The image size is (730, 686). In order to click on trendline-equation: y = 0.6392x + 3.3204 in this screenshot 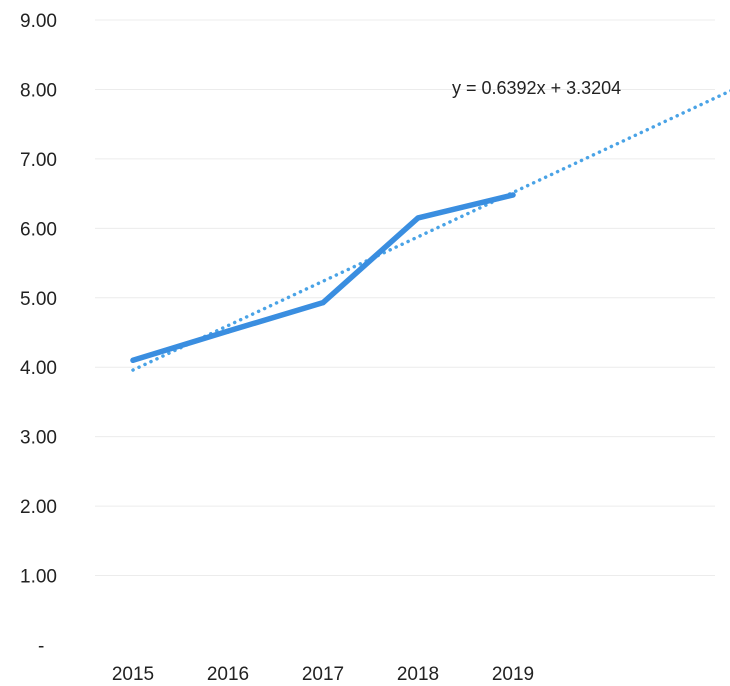, I will do `click(536, 88)`.